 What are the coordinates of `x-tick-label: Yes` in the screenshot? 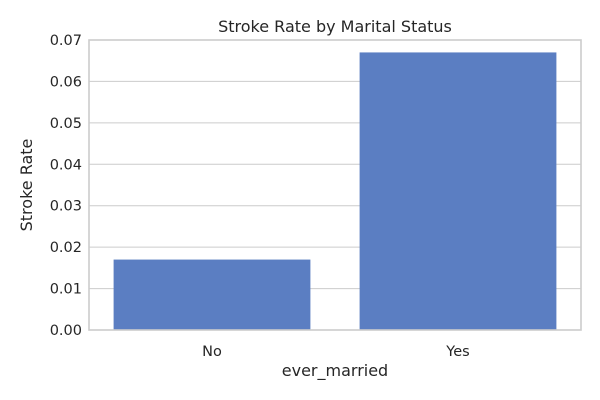 It's located at (457, 352).